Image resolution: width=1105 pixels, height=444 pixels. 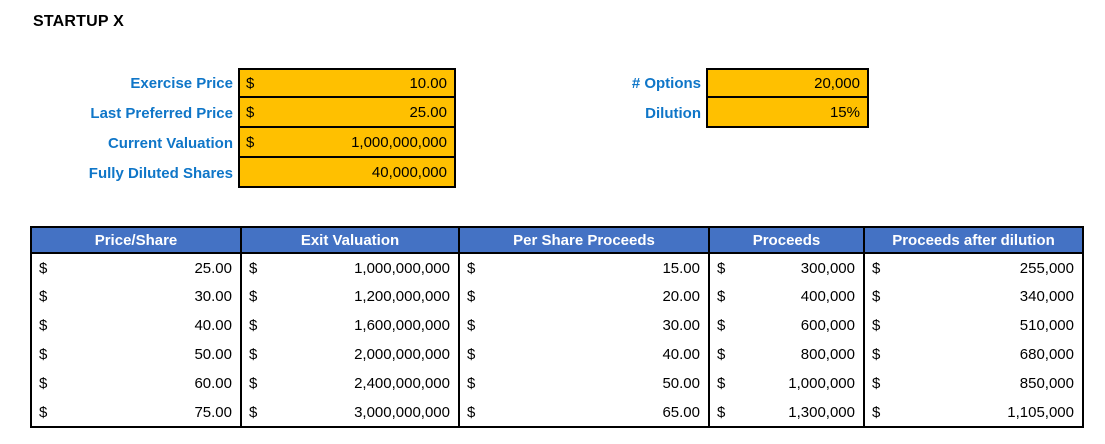 What do you see at coordinates (428, 112) in the screenshot?
I see `last-preferred-price-value: 25.00` at bounding box center [428, 112].